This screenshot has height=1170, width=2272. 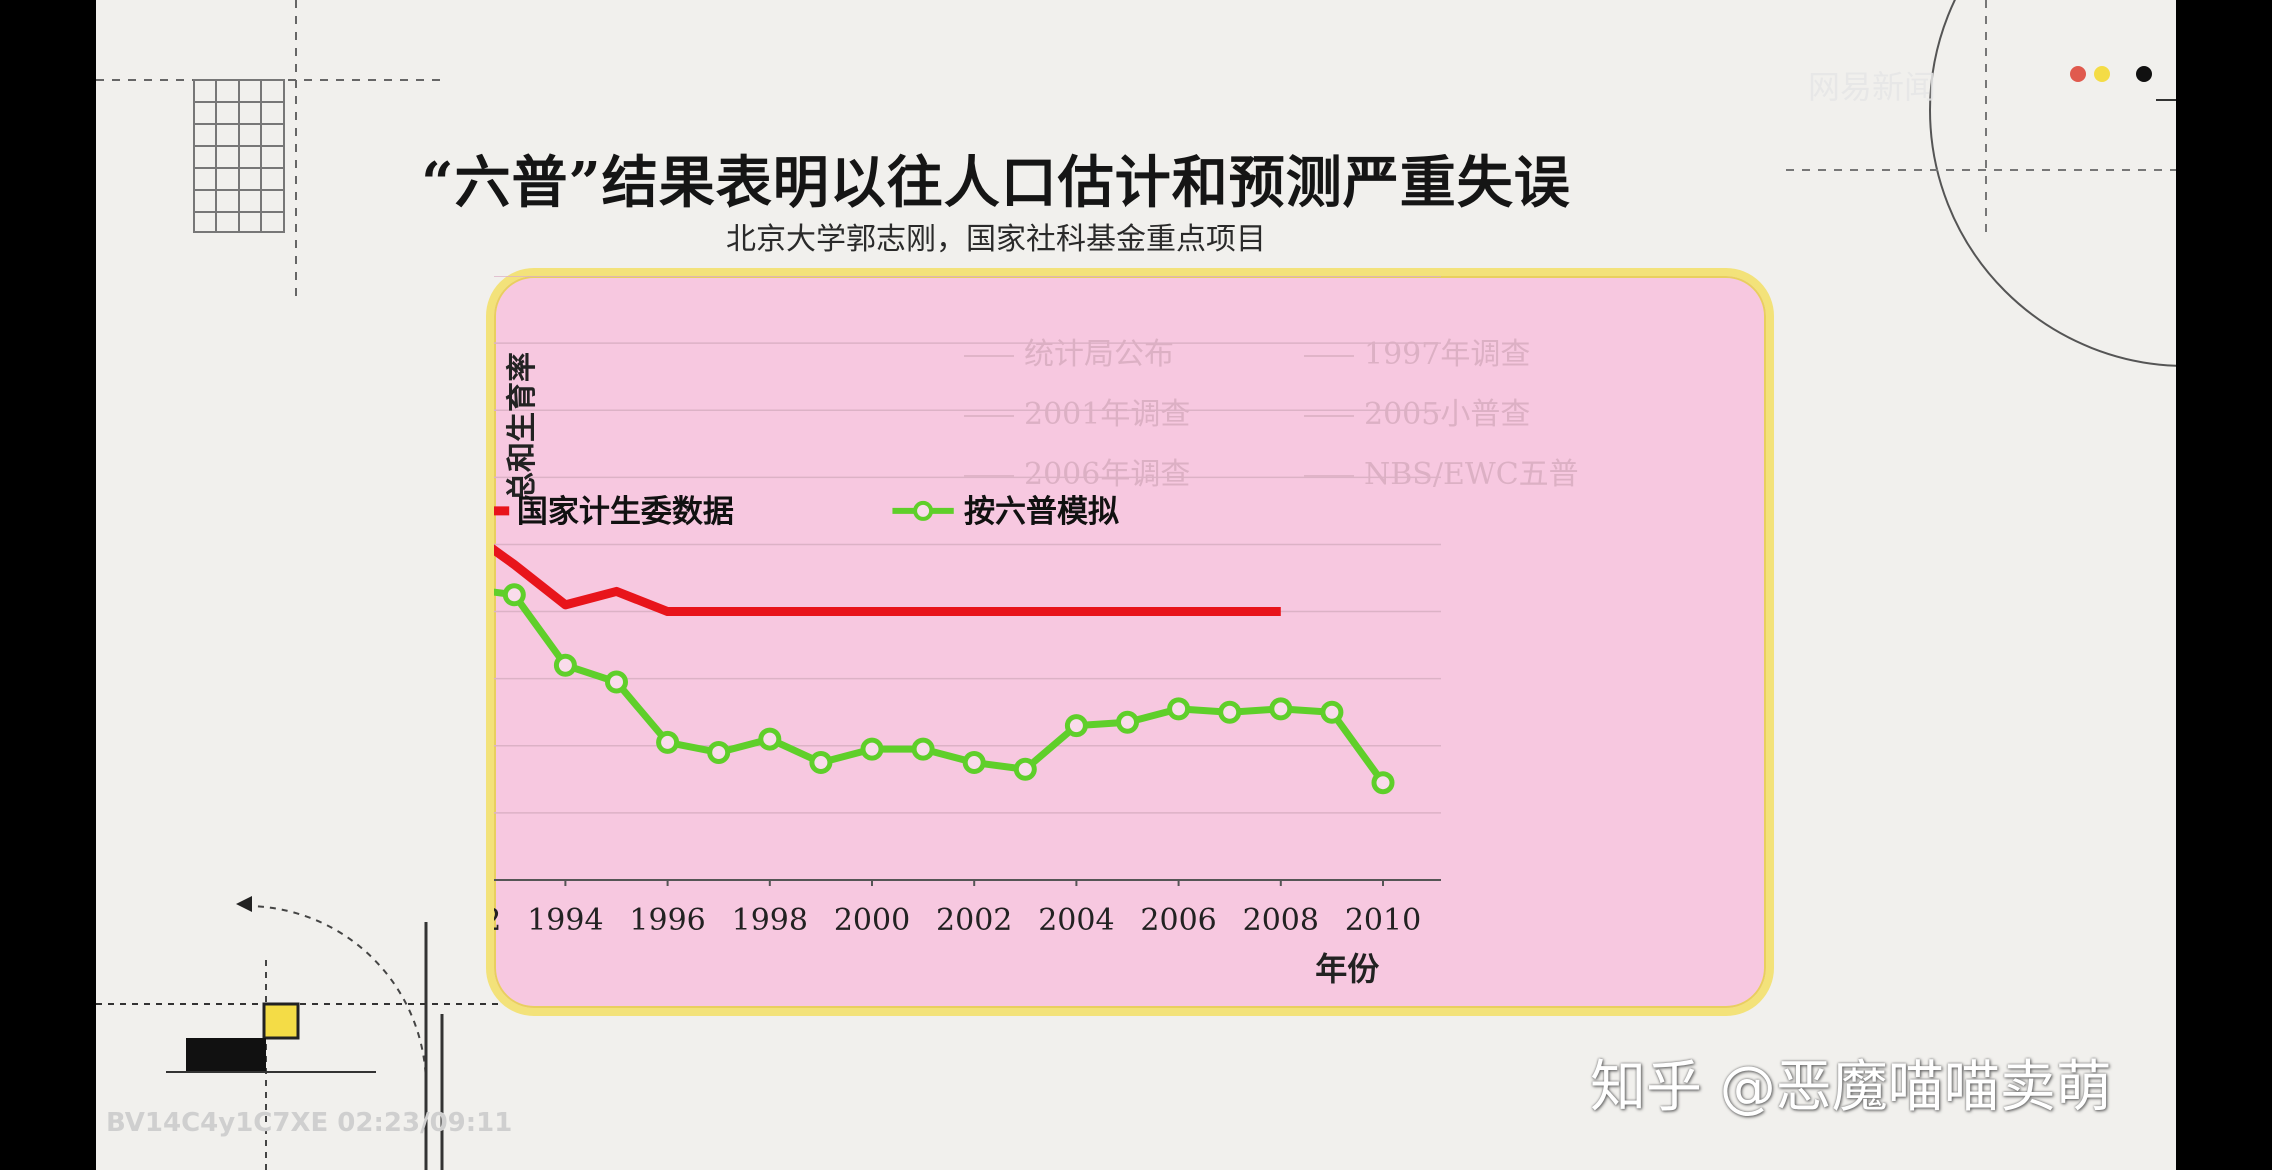 What do you see at coordinates (1872, 87) in the screenshot?
I see `news-watermark: 网易新闻` at bounding box center [1872, 87].